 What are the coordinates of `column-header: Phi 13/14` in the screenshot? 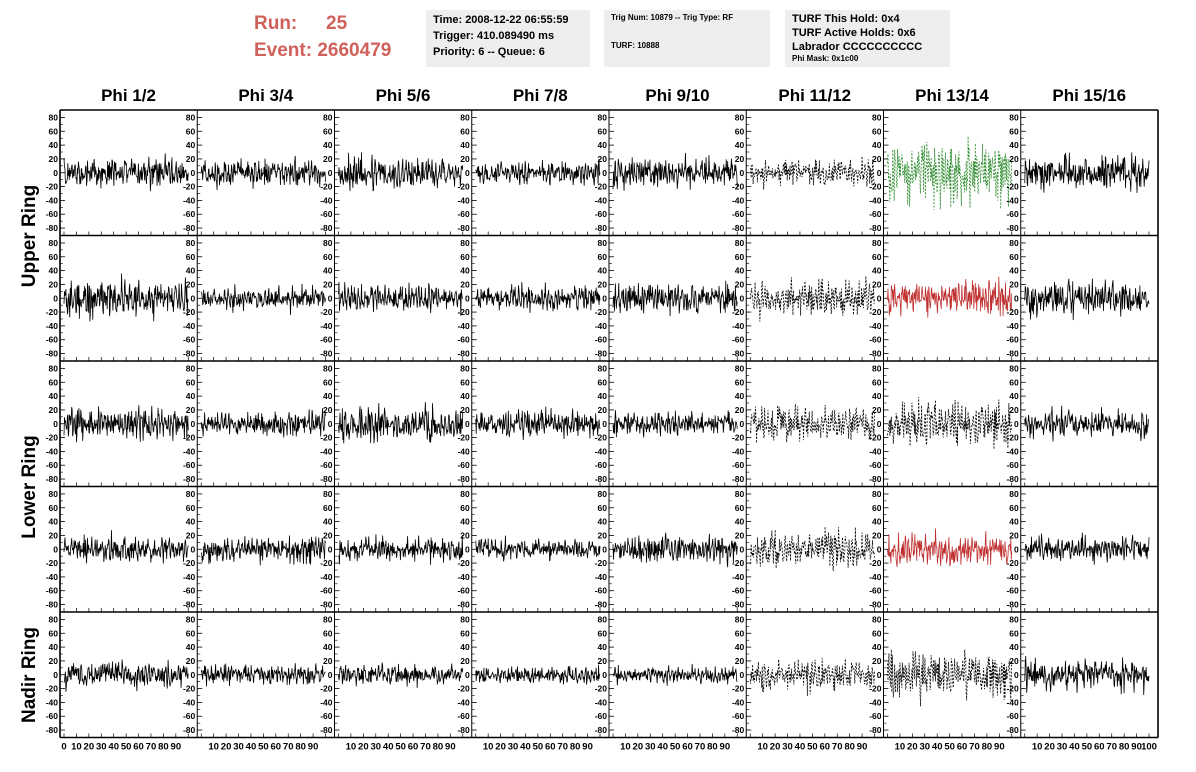 It's located at (952, 95).